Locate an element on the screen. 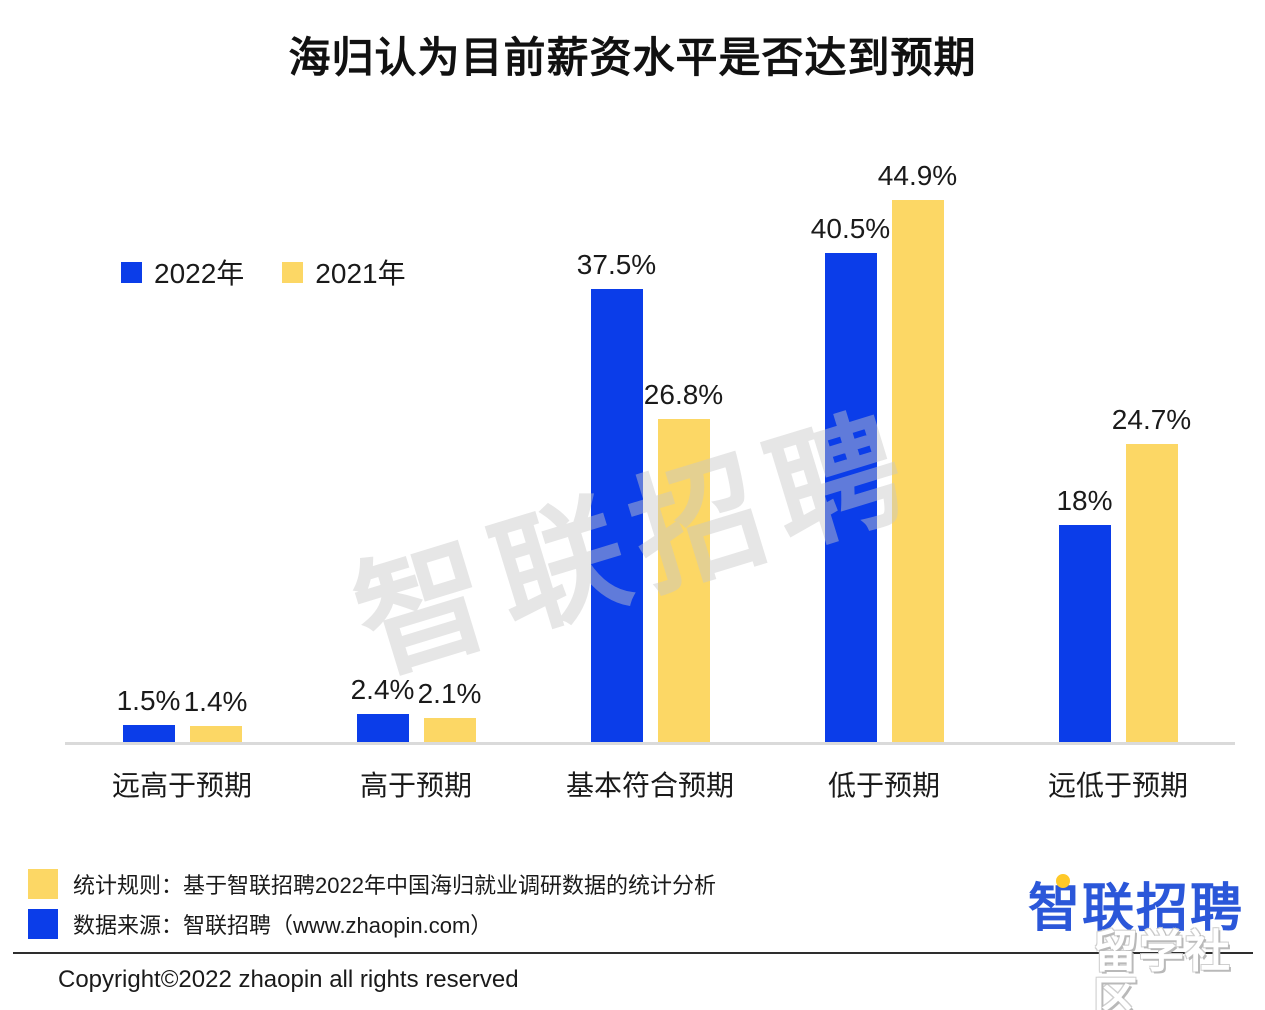  bar-wrapper: 40.5% is located at coordinates (850, 478).